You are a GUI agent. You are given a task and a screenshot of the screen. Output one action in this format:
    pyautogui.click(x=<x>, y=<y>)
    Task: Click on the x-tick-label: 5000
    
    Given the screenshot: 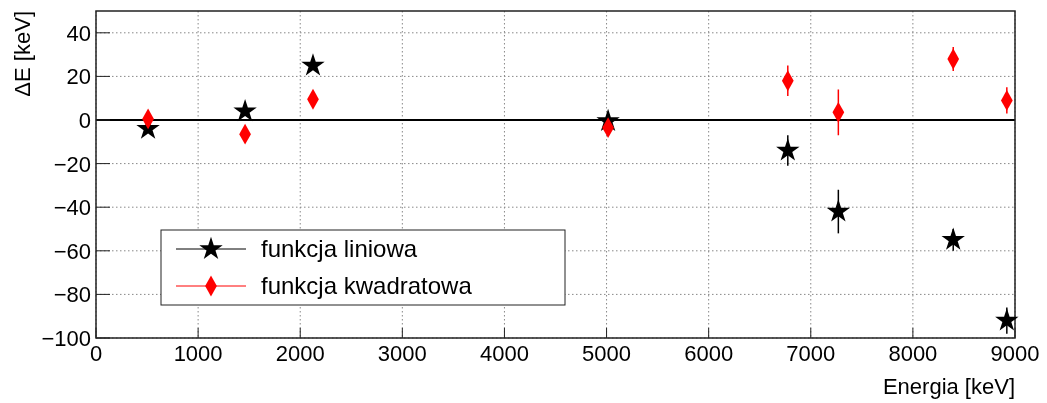 What is the action you would take?
    pyautogui.click(x=607, y=353)
    